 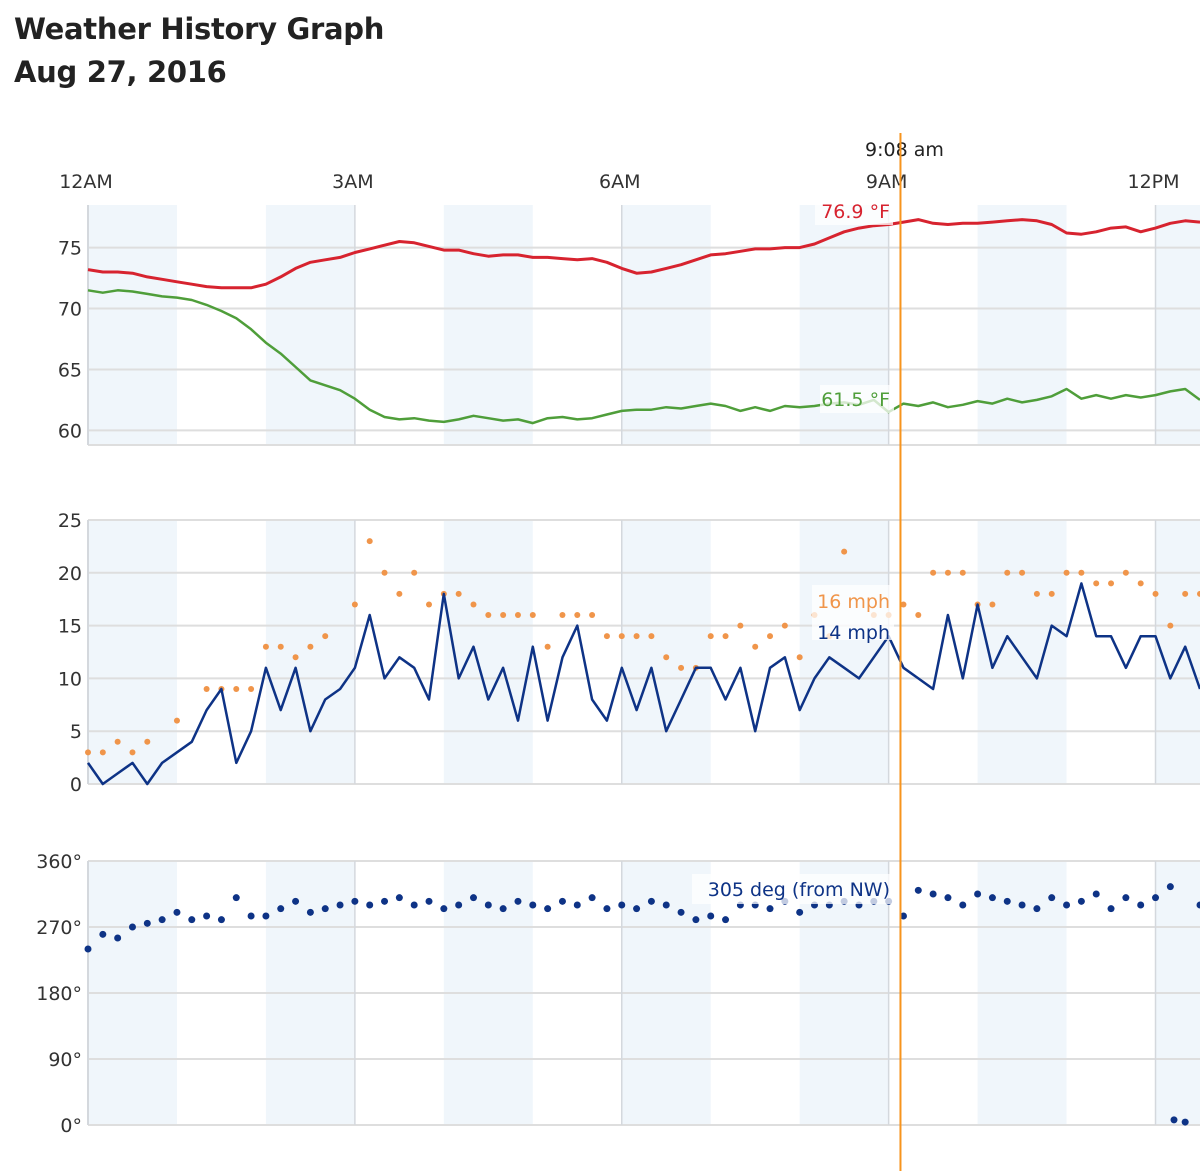 What do you see at coordinates (855, 400) in the screenshot?
I see `dewpoint-readout: 61.5 °F` at bounding box center [855, 400].